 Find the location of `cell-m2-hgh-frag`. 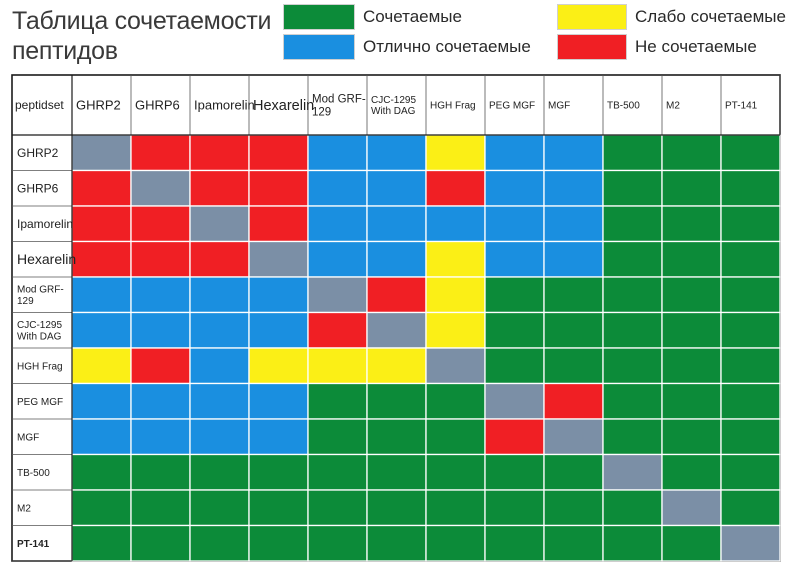

cell-m2-hgh-frag is located at coordinates (455, 508).